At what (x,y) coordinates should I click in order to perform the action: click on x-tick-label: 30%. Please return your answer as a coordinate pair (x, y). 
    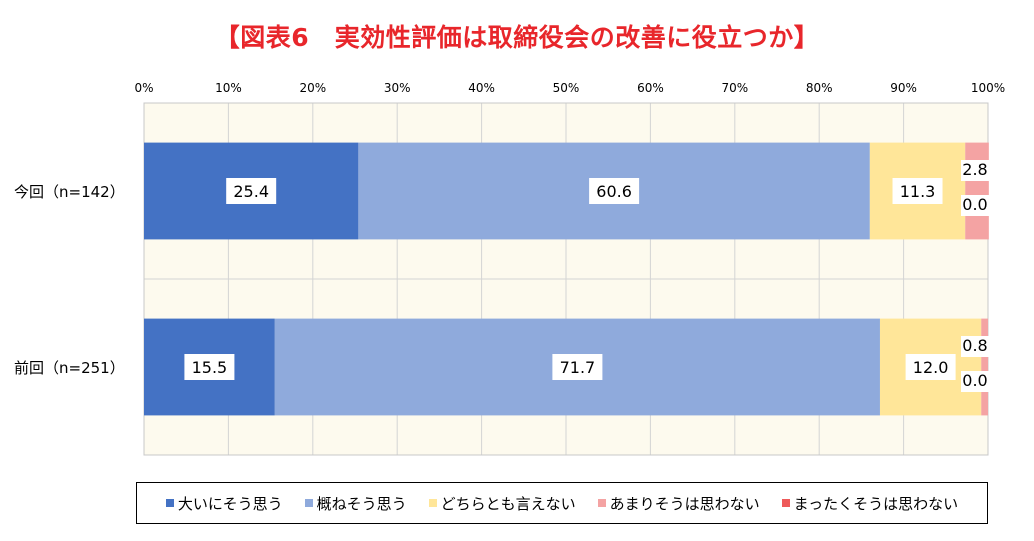
    Looking at the image, I should click on (397, 88).